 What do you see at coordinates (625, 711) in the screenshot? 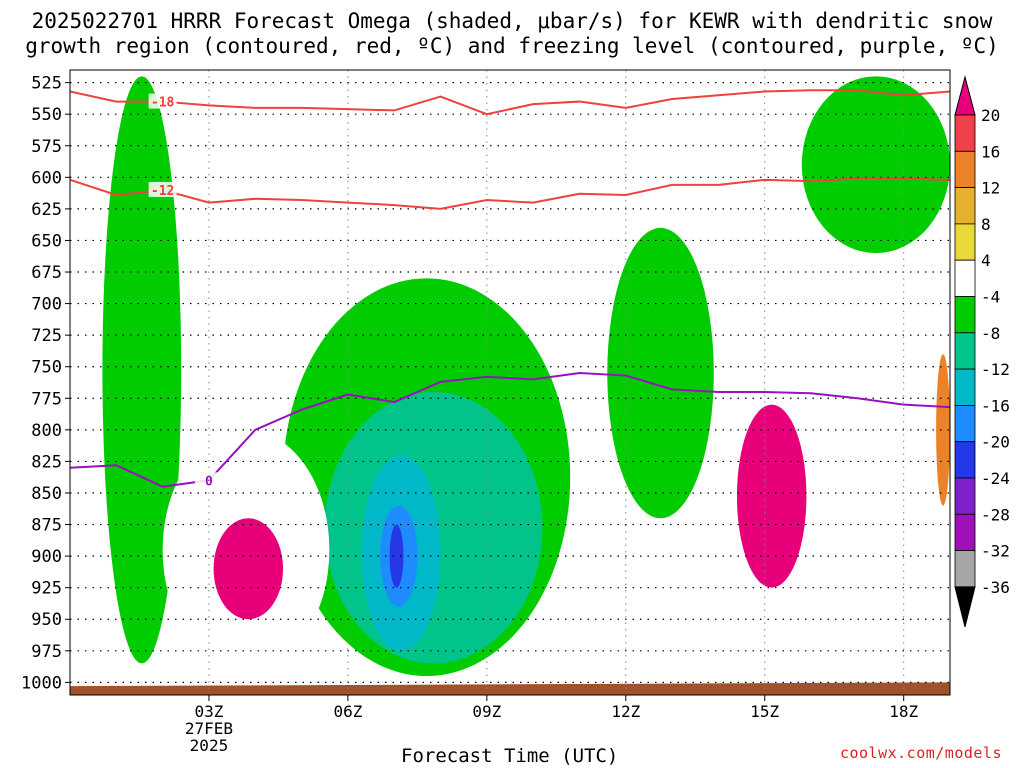
I see `x-tick-label: 12Z` at bounding box center [625, 711].